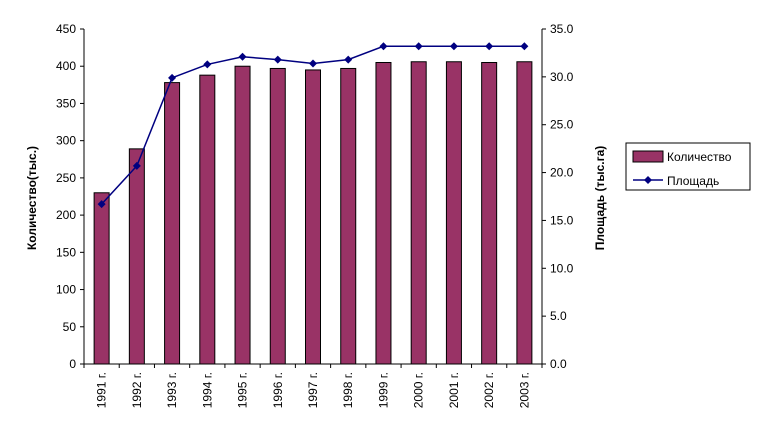 This screenshot has height=440, width=765. Describe the element at coordinates (454, 390) in the screenshot. I see `x-tick-label: 2001 г.` at that location.